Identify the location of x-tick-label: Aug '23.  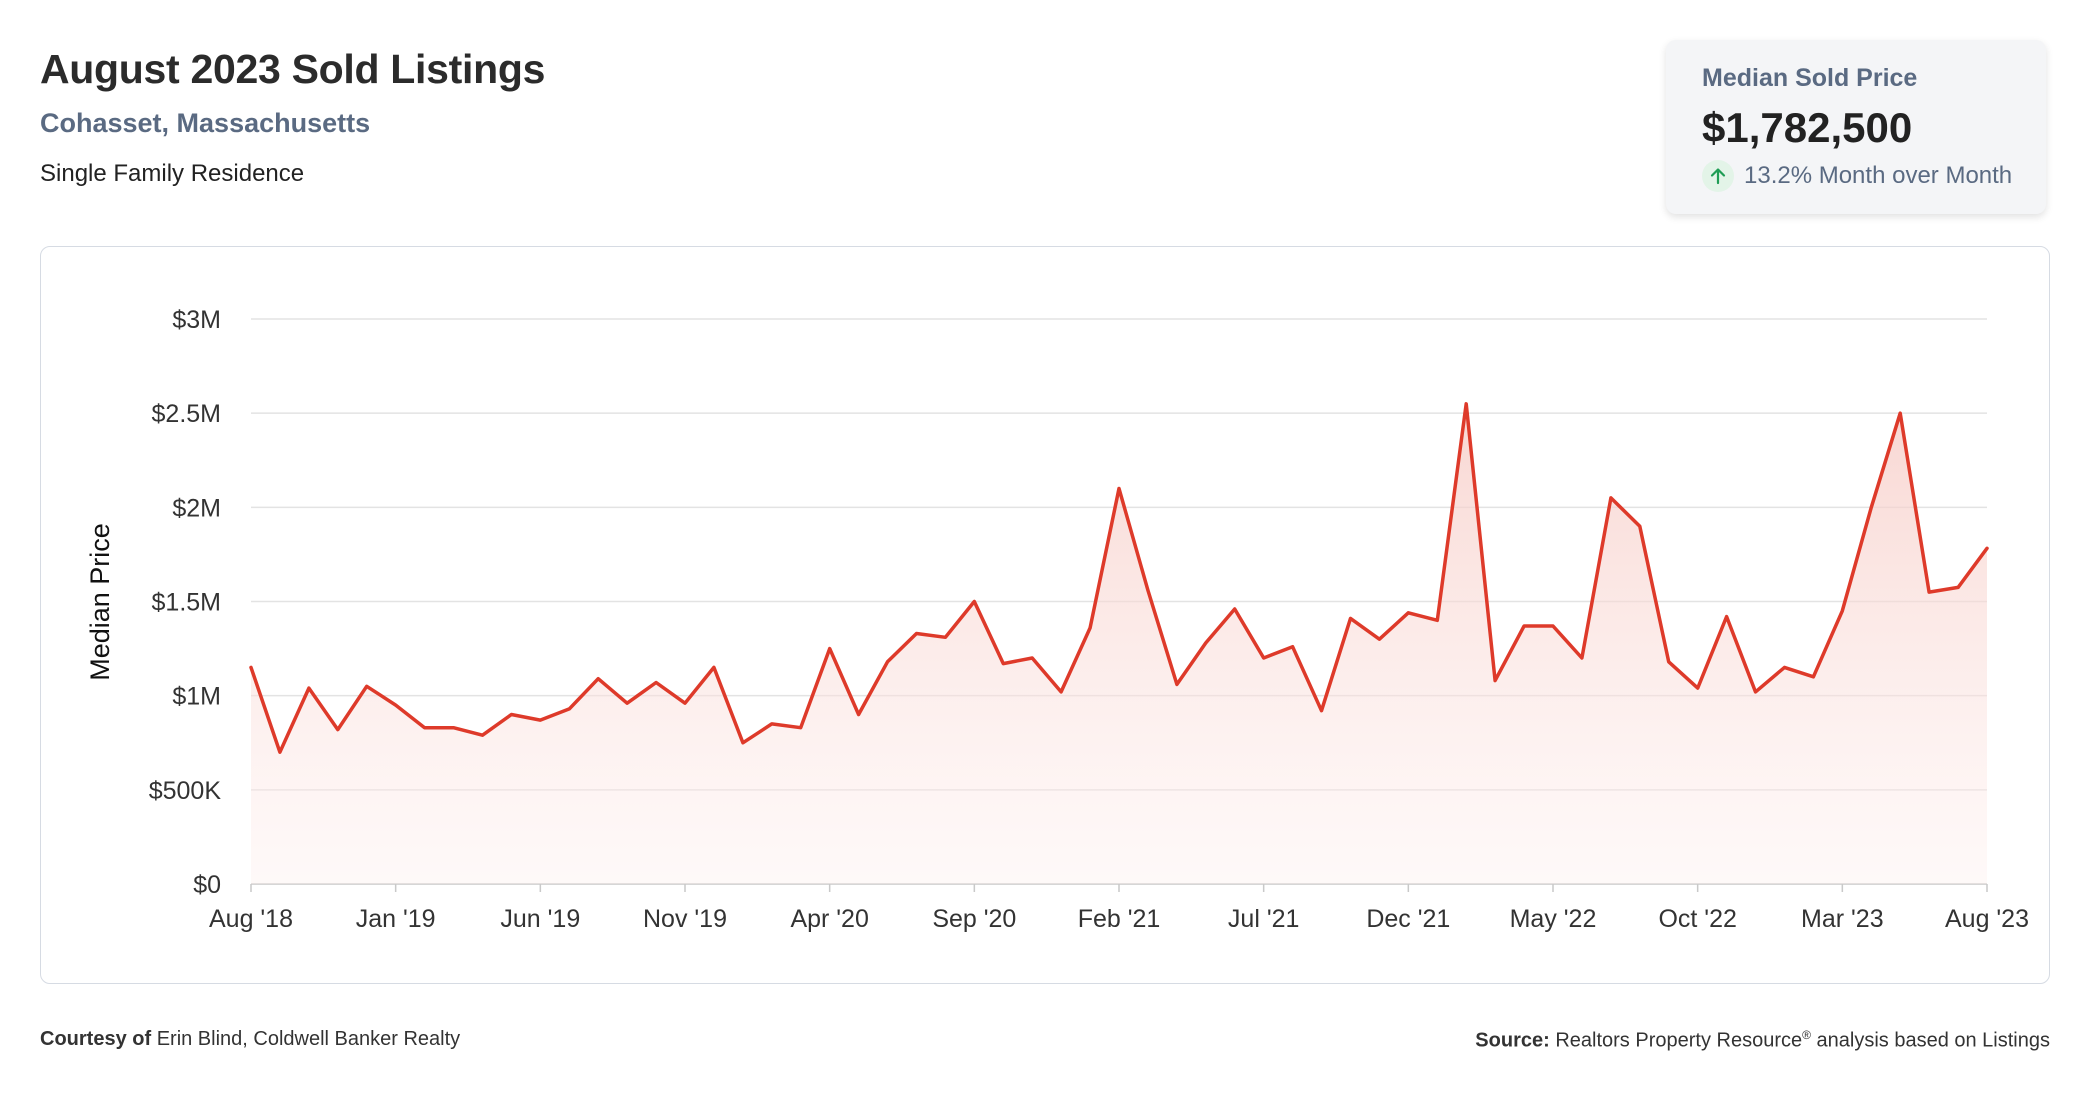
(1987, 919).